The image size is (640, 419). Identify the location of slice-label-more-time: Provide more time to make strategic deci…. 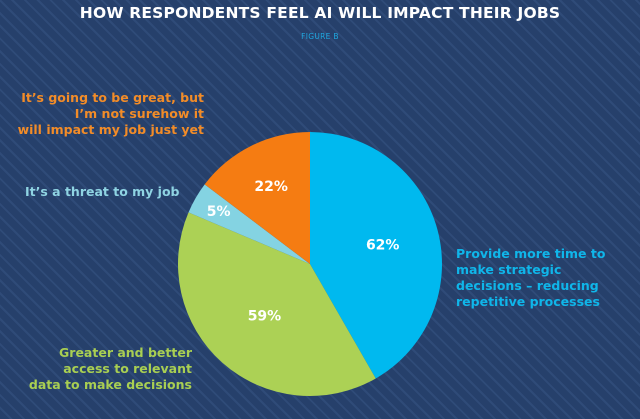
(530, 278).